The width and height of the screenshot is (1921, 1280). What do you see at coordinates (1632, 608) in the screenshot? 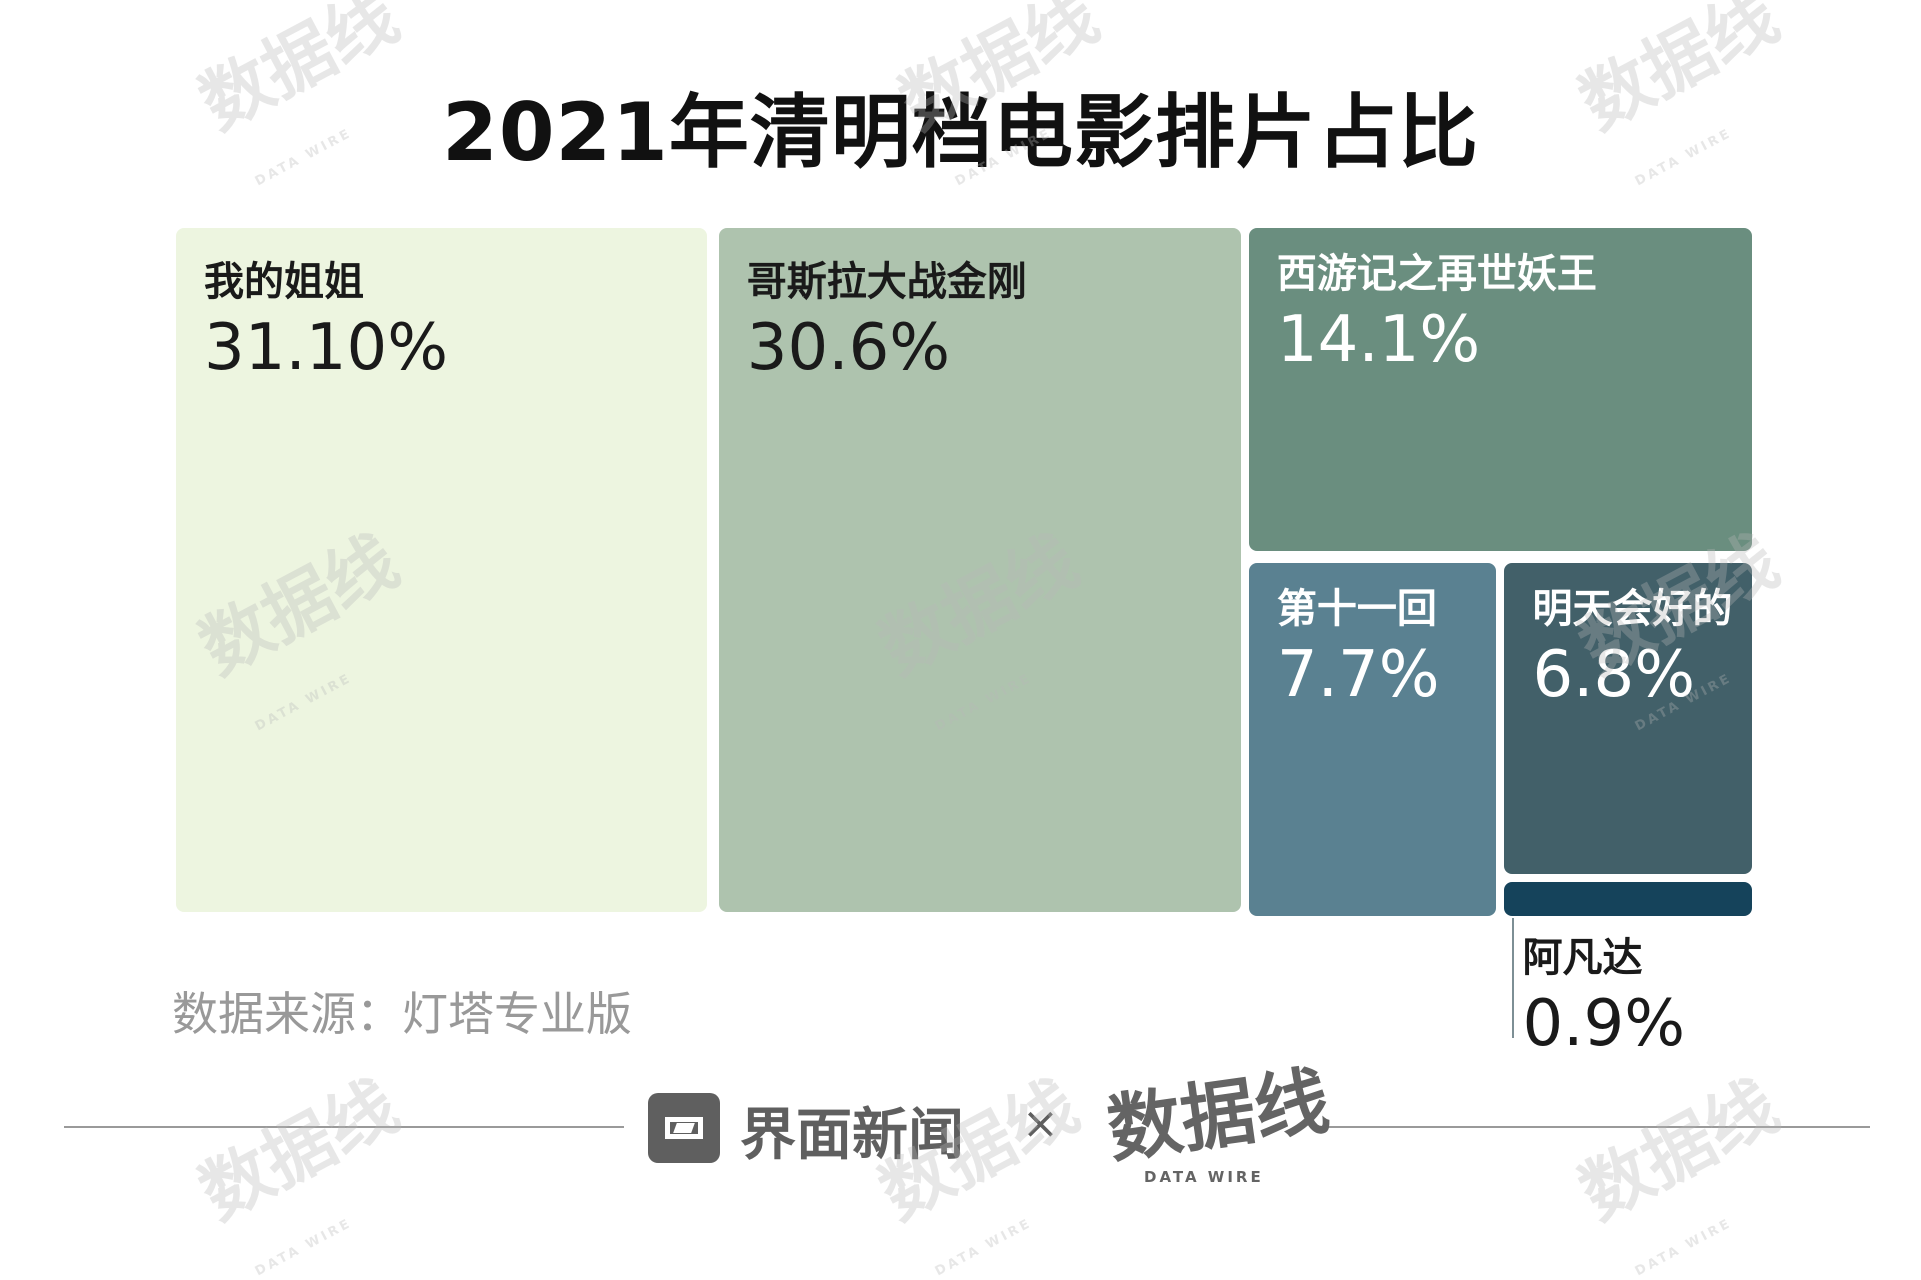
I see `tile-label: 明天会好的` at bounding box center [1632, 608].